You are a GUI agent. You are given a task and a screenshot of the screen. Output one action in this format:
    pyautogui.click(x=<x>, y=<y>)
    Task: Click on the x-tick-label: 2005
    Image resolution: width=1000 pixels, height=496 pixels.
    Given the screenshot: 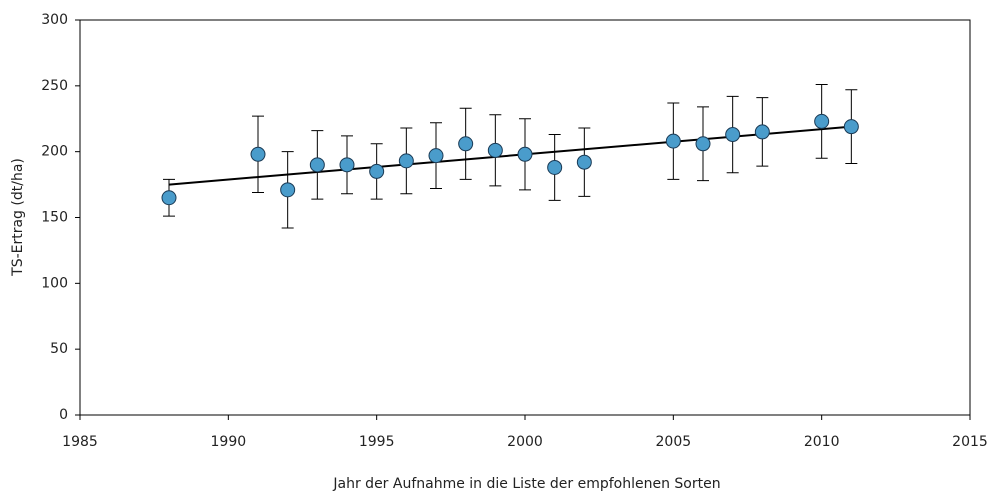 What is the action you would take?
    pyautogui.click(x=674, y=442)
    